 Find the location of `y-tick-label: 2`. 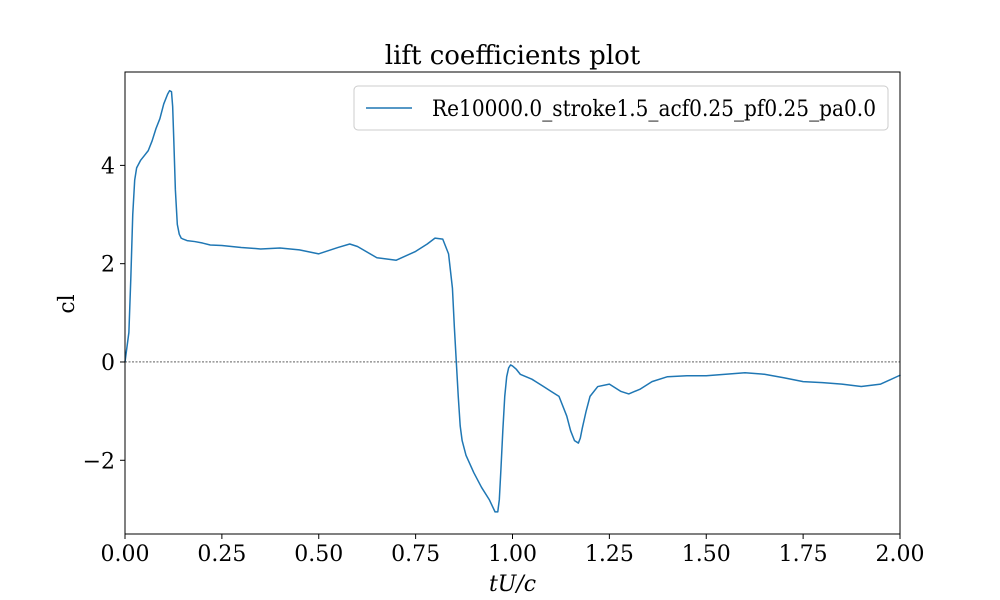

y-tick-label: 2 is located at coordinates (108, 265).